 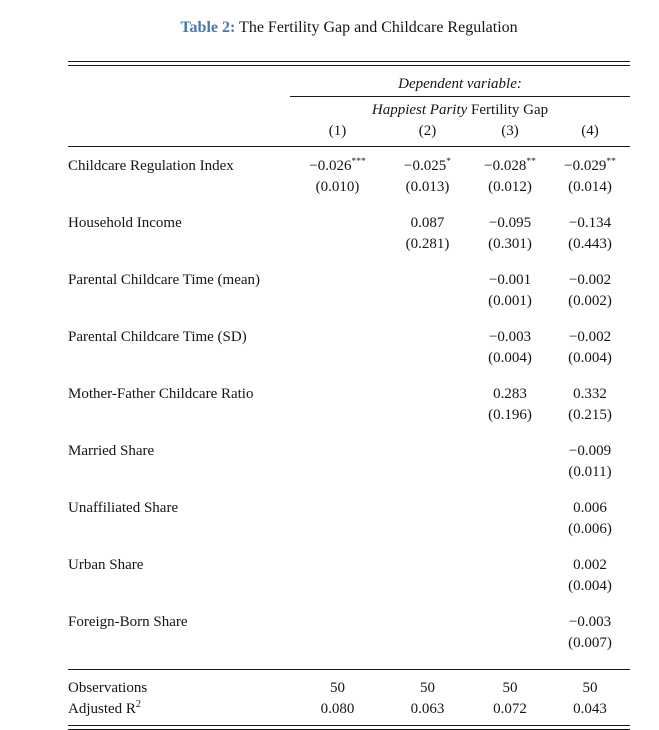 What do you see at coordinates (590, 337) in the screenshot?
I see `coef-cell: −0.002` at bounding box center [590, 337].